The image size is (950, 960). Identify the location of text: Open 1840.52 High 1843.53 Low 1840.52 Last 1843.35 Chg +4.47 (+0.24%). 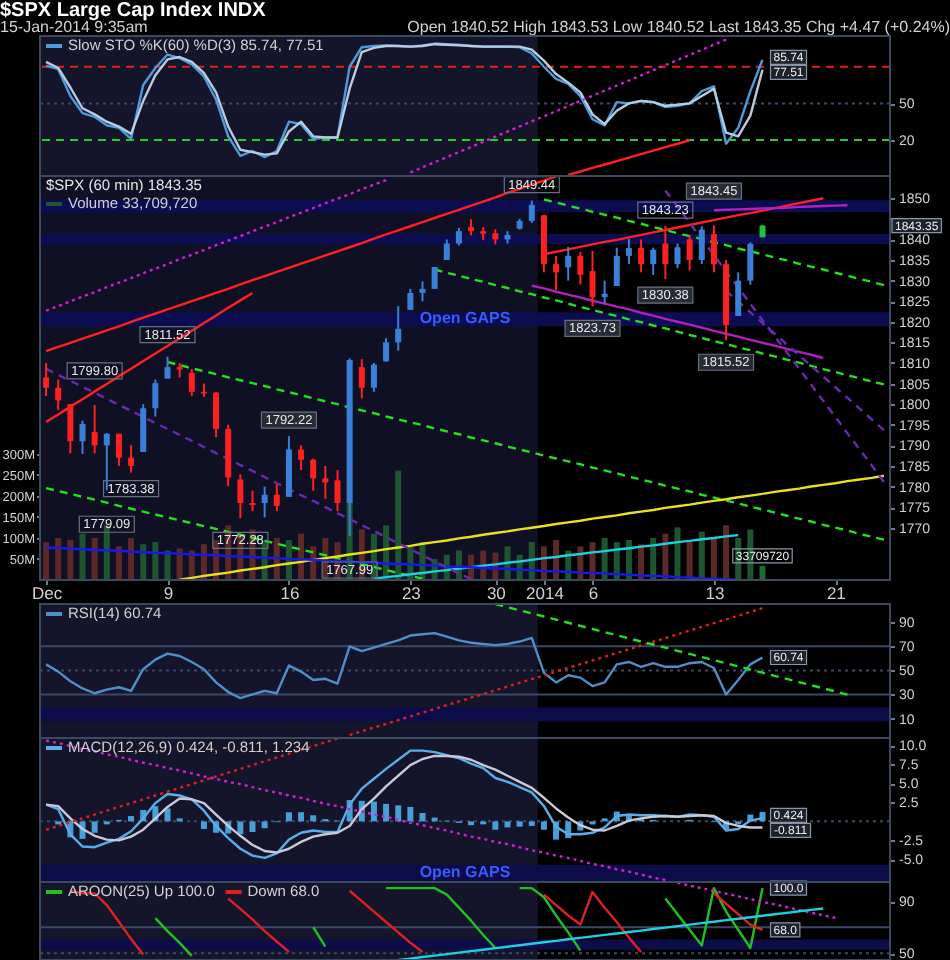
(678, 27).